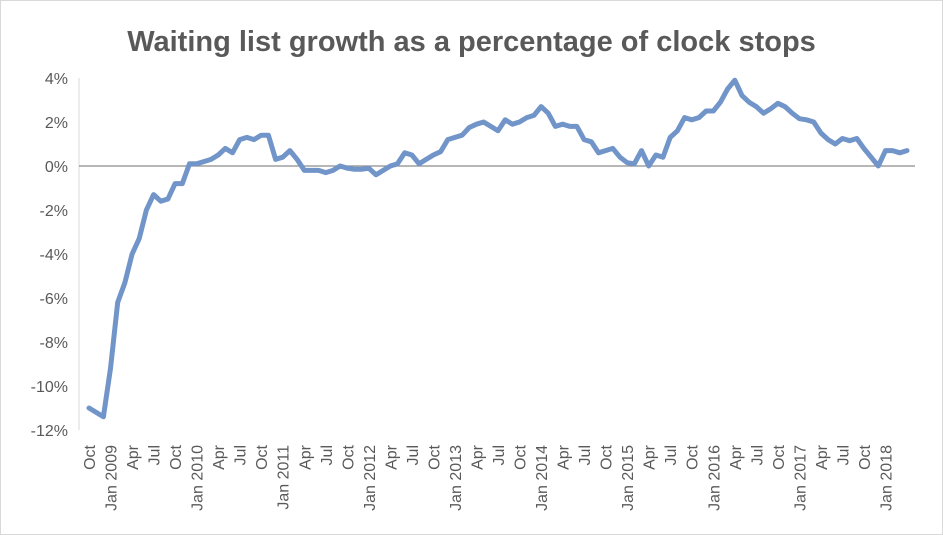 This screenshot has height=535, width=943. What do you see at coordinates (456, 478) in the screenshot?
I see `x-tick-label: Jan 2013` at bounding box center [456, 478].